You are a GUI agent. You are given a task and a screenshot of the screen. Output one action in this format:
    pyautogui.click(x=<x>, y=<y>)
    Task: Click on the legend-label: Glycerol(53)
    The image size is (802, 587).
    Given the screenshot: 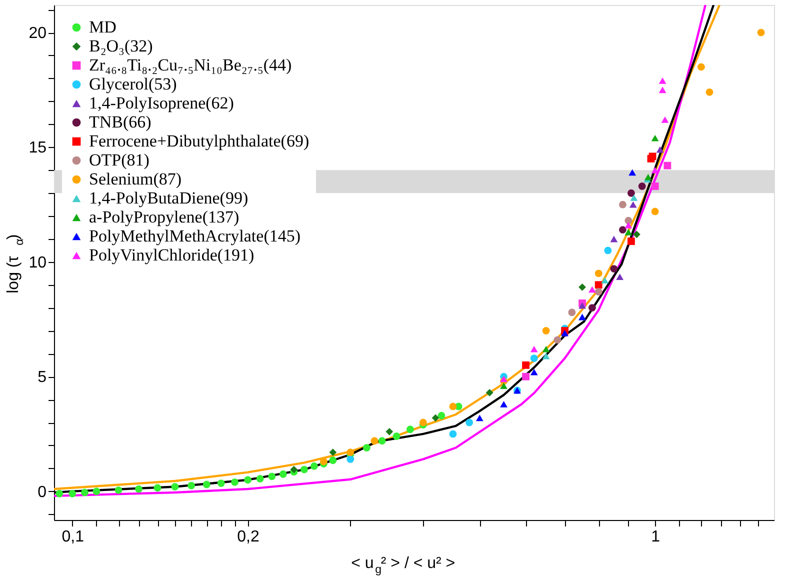 What is the action you would take?
    pyautogui.click(x=133, y=84)
    